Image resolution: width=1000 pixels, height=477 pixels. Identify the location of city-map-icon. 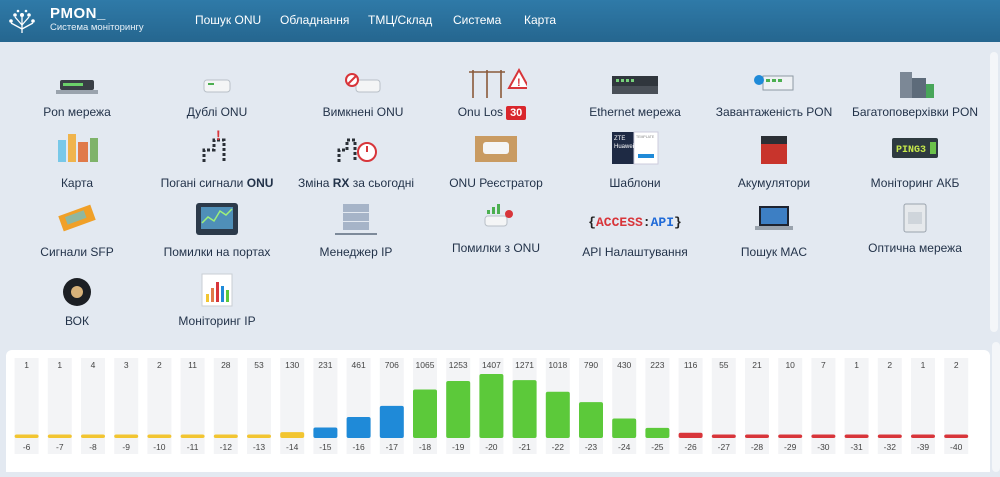
(78, 148).